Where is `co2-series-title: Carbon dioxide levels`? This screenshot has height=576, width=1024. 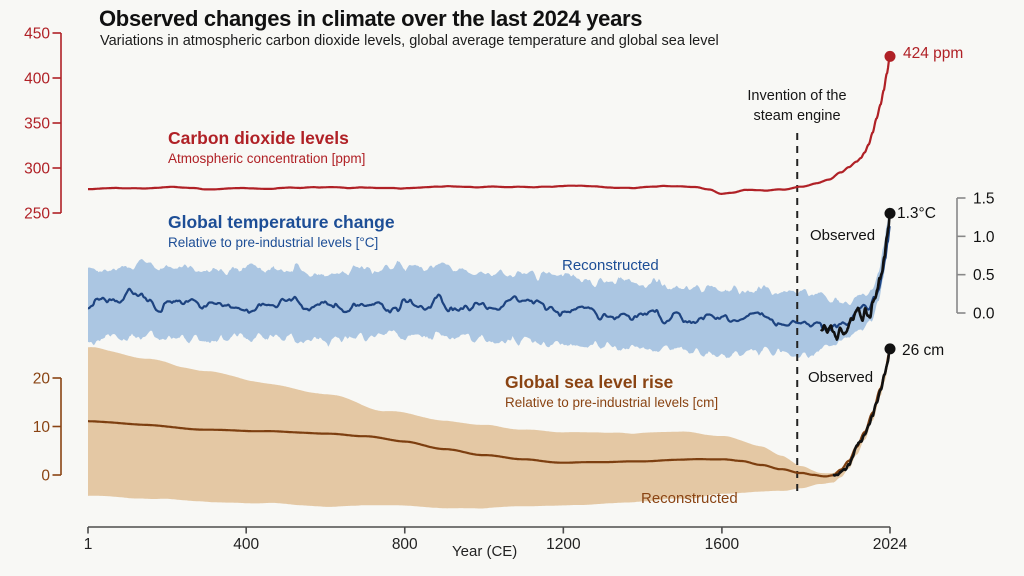 co2-series-title: Carbon dioxide levels is located at coordinates (258, 138).